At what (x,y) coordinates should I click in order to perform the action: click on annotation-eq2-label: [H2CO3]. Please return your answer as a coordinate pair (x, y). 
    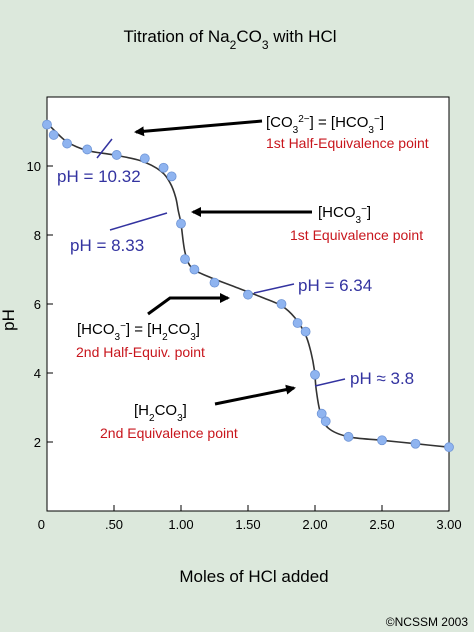
    Looking at the image, I should click on (160, 413).